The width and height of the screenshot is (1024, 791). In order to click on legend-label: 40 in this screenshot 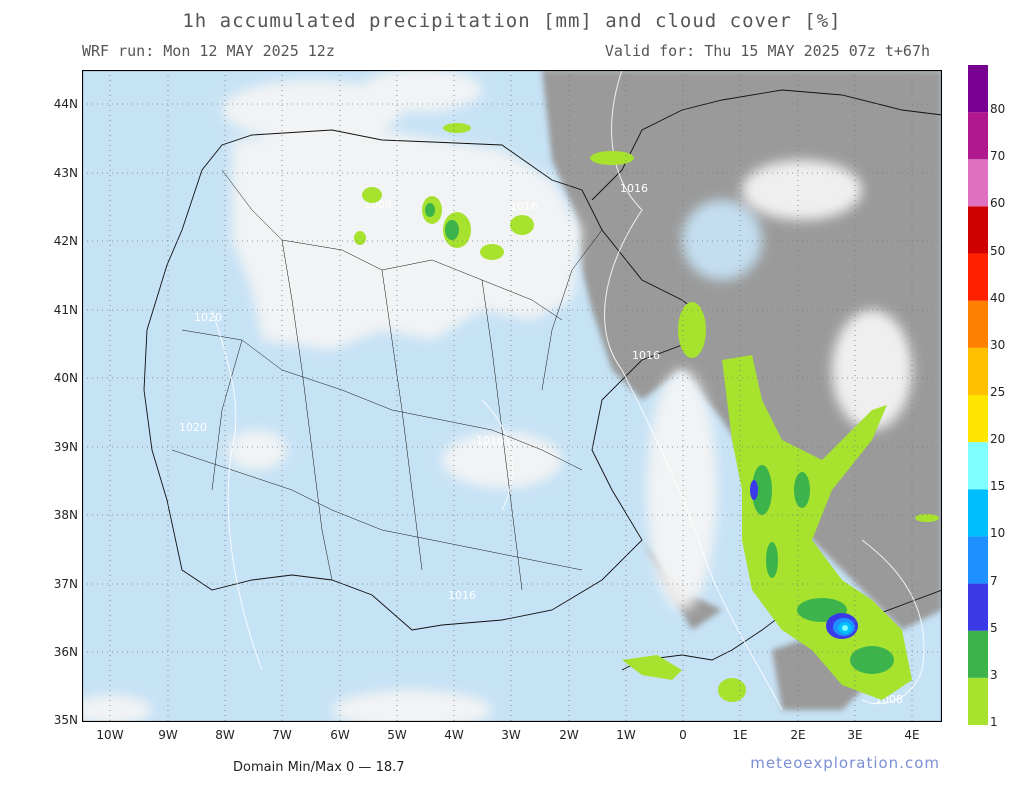, I will do `click(998, 297)`.